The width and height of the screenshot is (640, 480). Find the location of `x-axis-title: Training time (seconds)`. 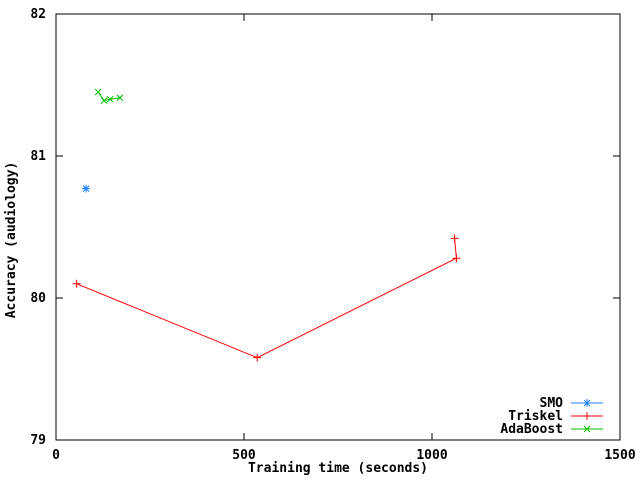

x-axis-title: Training time (seconds) is located at coordinates (338, 468).